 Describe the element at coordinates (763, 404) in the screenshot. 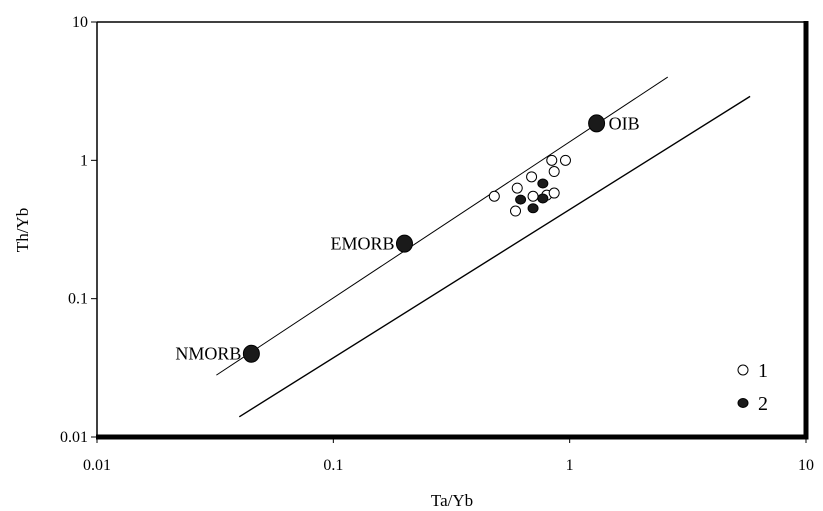

I see `legend-label: 2` at that location.